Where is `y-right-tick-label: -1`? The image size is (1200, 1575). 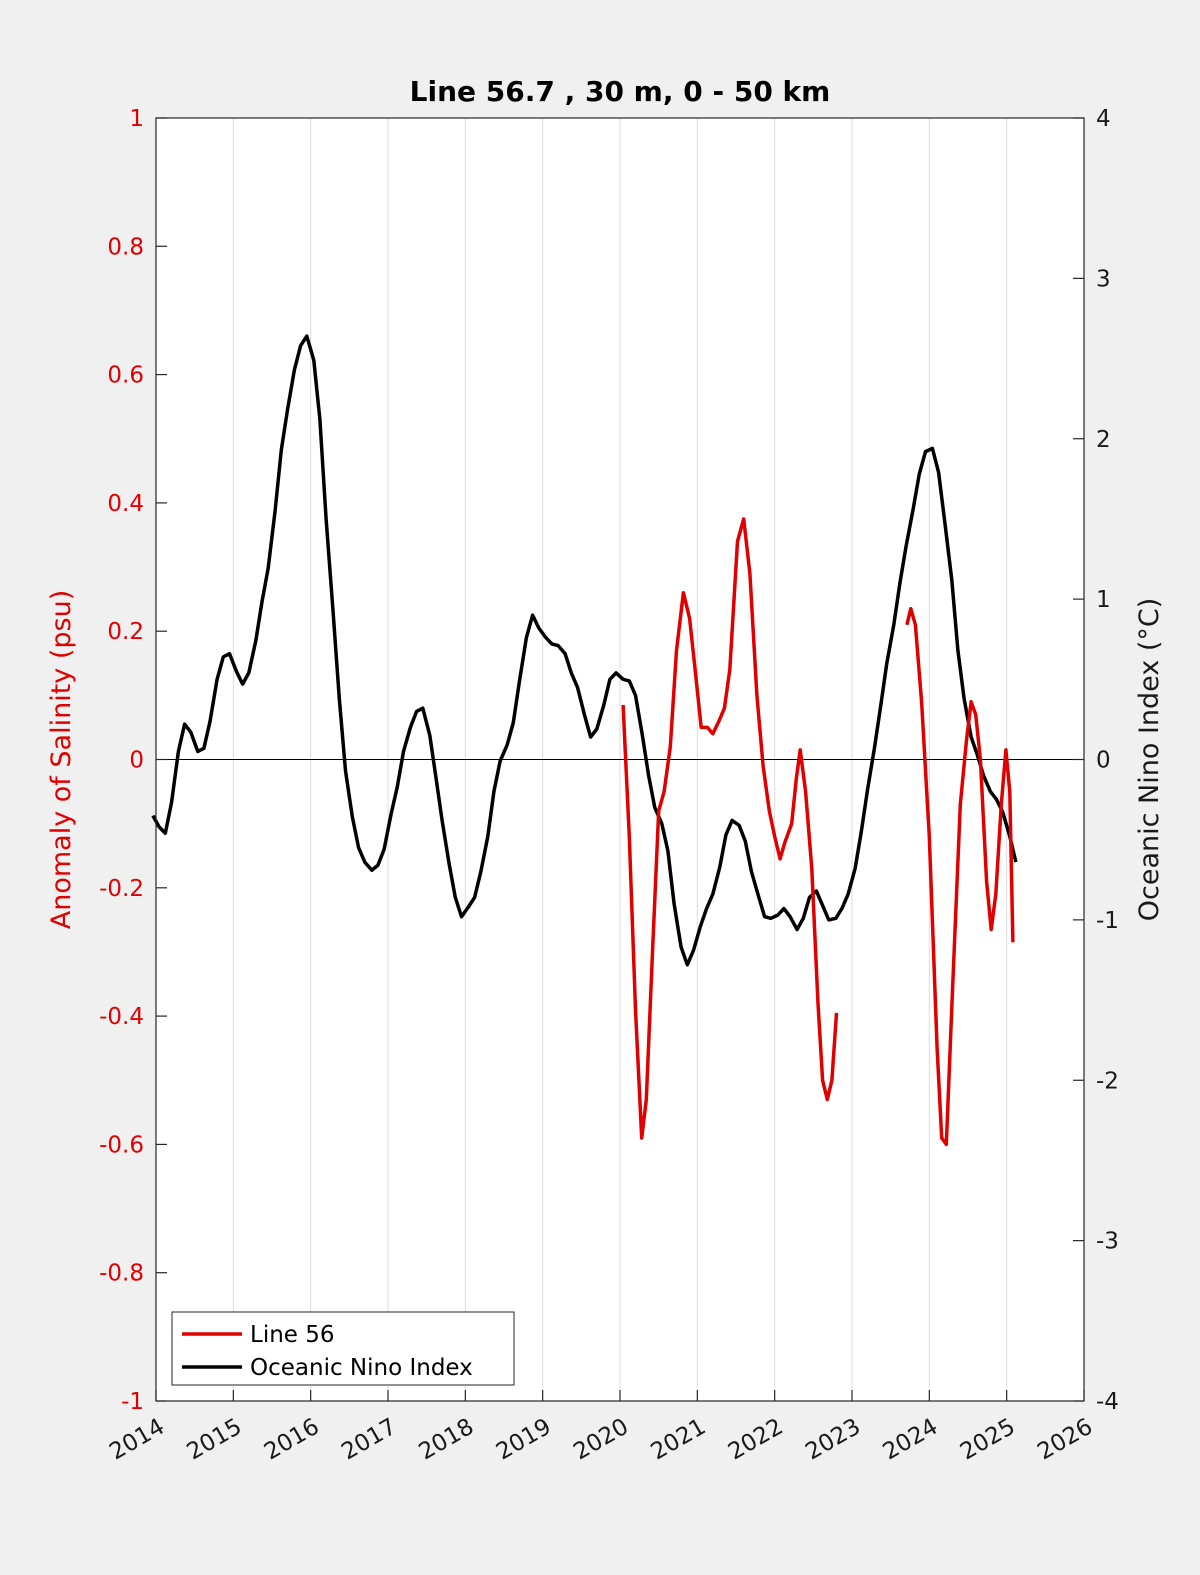 y-right-tick-label: -1 is located at coordinates (1107, 921).